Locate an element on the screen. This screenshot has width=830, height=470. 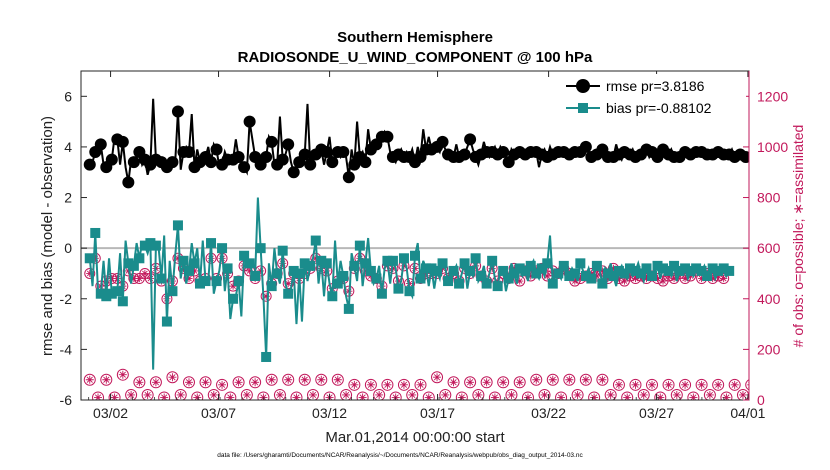
legend-box is located at coordinates (653, 96).